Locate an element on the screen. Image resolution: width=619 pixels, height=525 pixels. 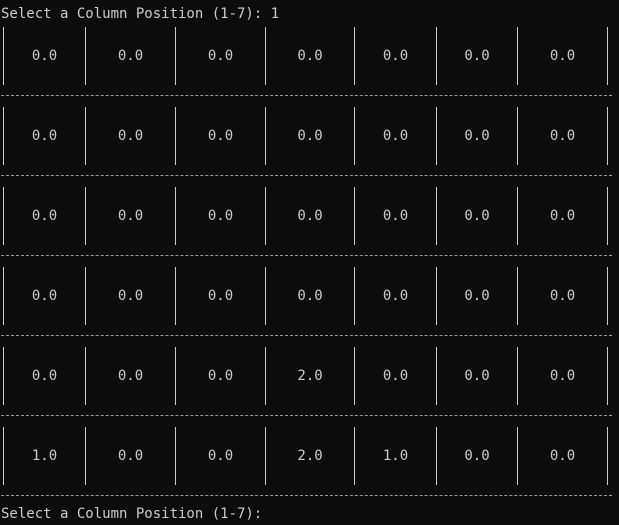
prompt-line-top: Select a Column Position (1-7): 1 is located at coordinates (140, 14).